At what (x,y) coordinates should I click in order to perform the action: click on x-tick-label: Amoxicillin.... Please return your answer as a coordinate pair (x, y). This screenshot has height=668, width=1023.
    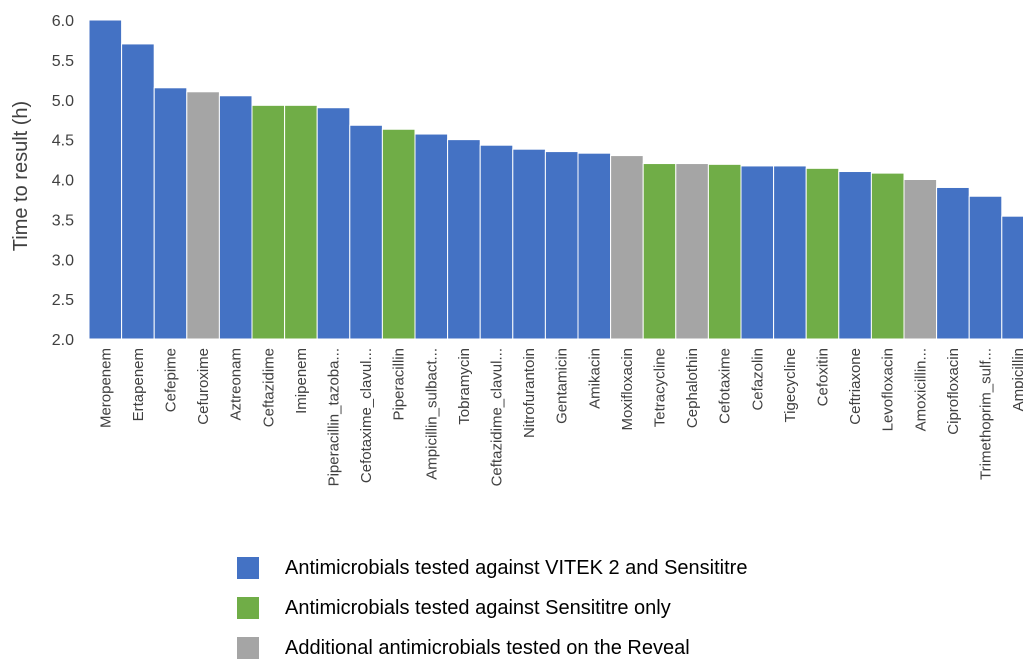
    Looking at the image, I should click on (920, 389).